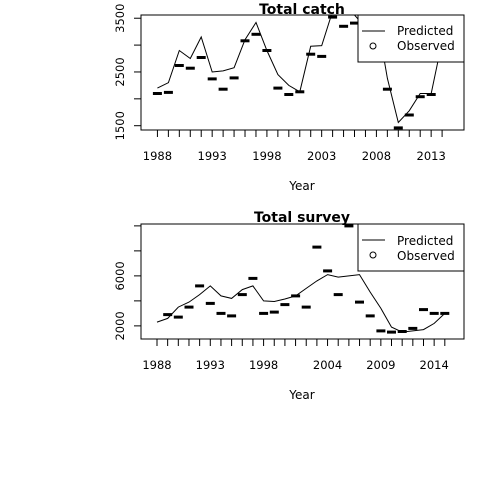 Image resolution: width=480 pixels, height=480 pixels. What do you see at coordinates (263, 365) in the screenshot?
I see `survey-x-tick-label: 1998` at bounding box center [263, 365].